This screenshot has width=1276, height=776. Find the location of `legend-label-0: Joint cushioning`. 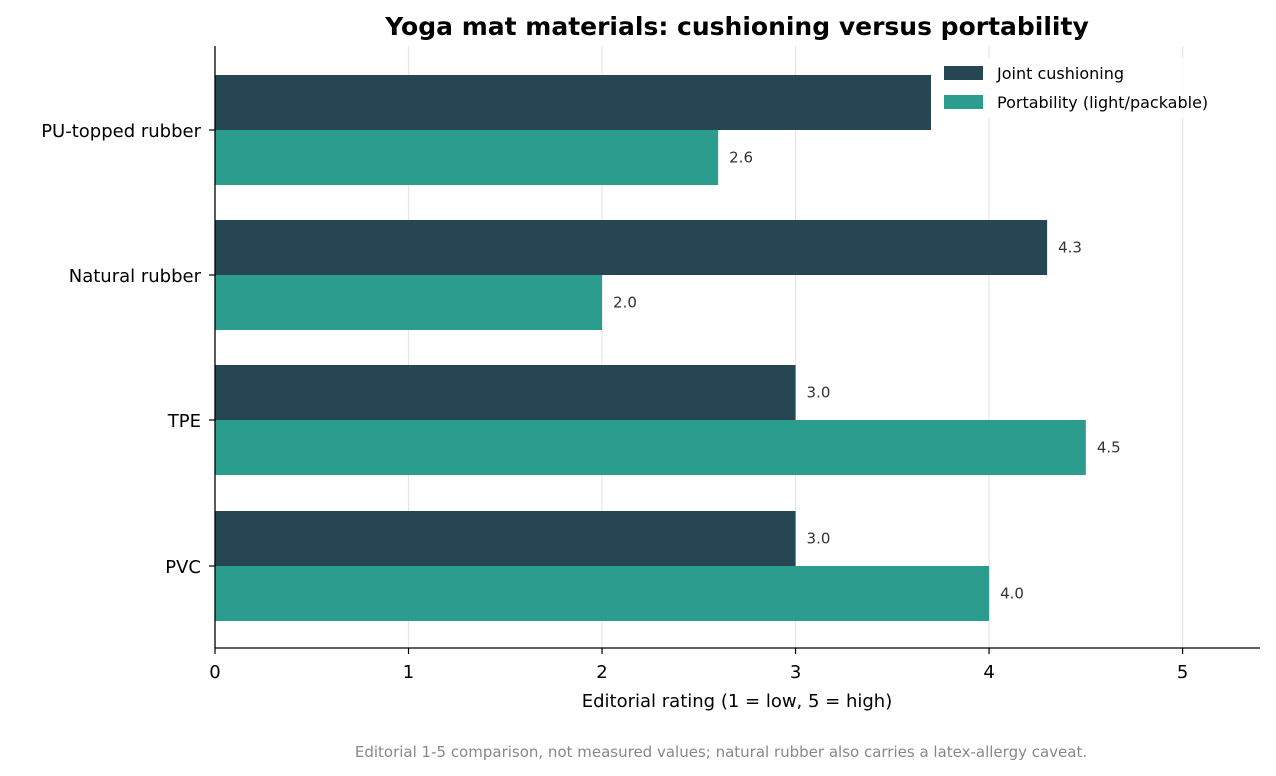

legend-label-0: Joint cushioning is located at coordinates (1060, 73).